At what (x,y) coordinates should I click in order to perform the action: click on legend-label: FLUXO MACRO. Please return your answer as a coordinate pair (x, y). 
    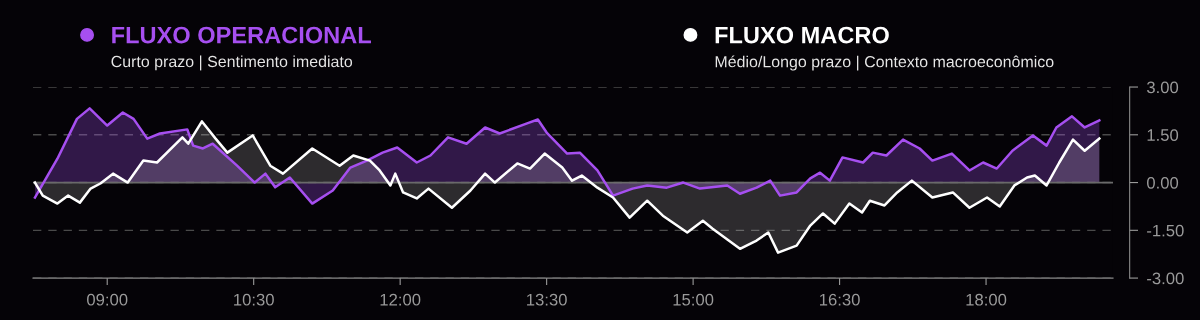
    Looking at the image, I should click on (802, 35).